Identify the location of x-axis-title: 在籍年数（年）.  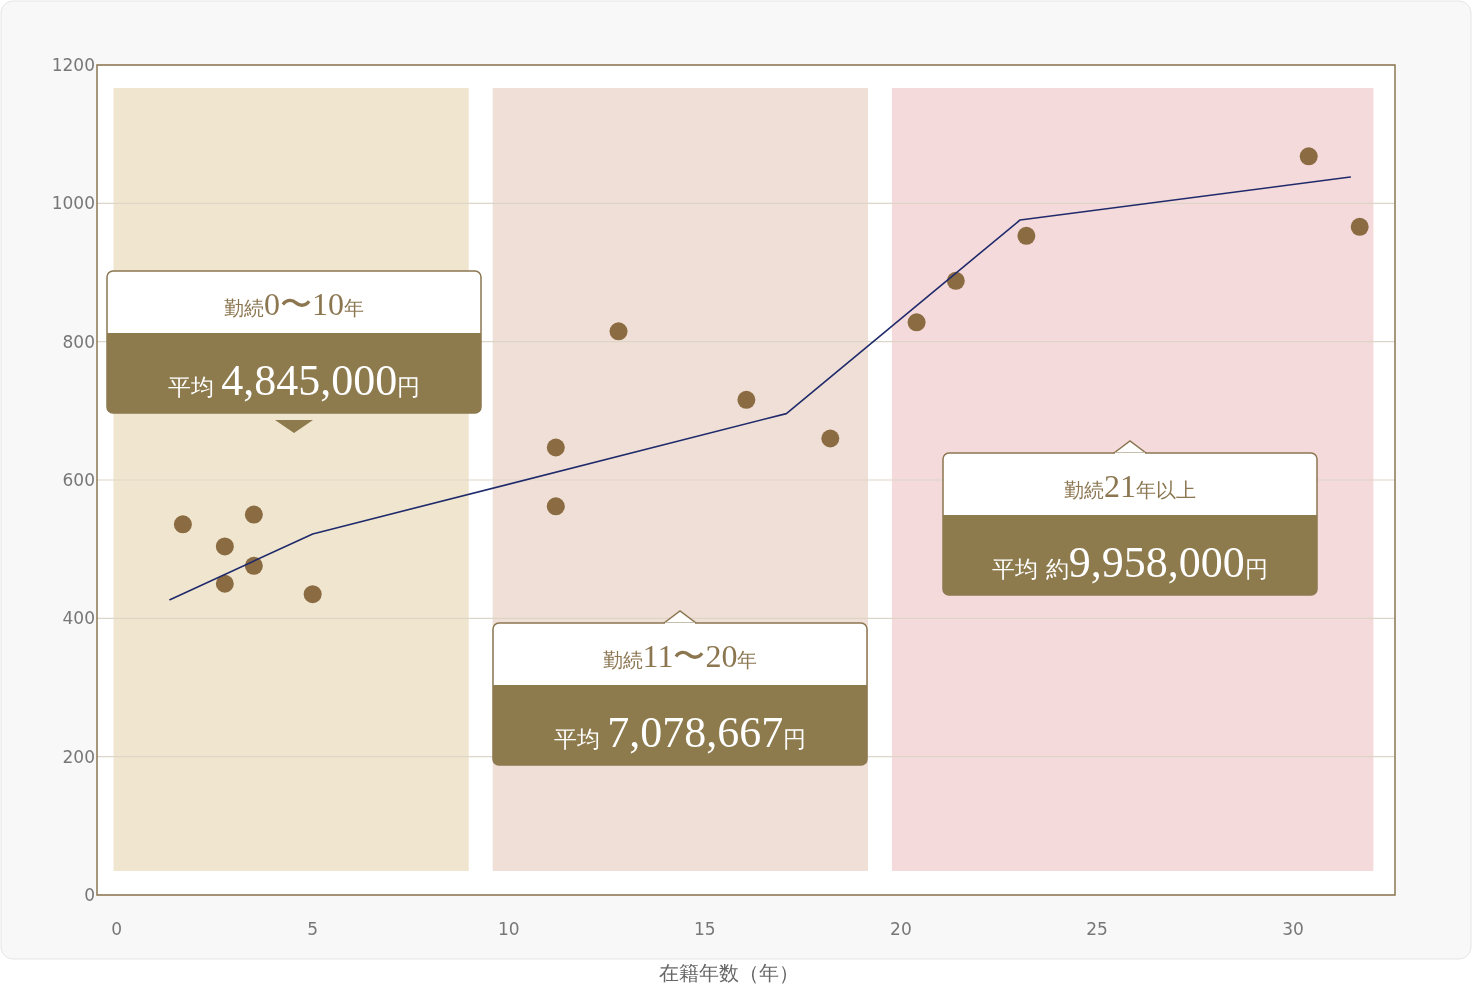
(729, 973).